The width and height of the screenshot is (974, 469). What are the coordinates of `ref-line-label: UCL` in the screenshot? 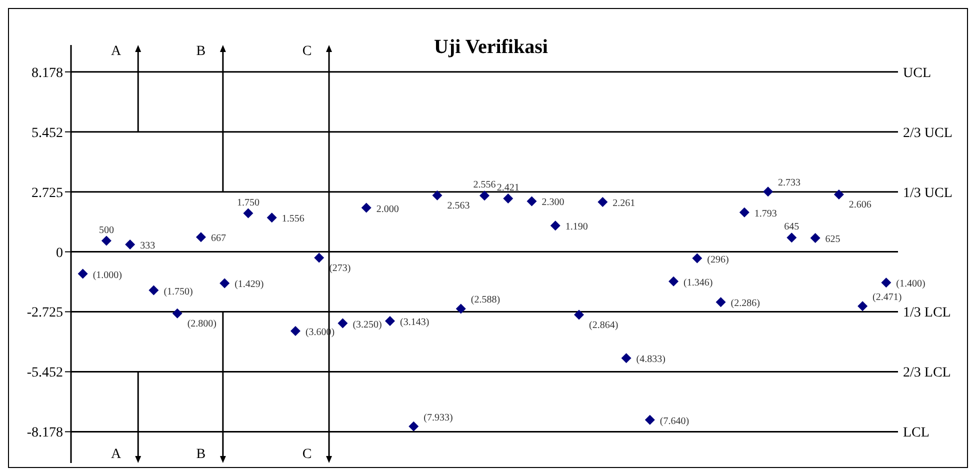 It's located at (917, 73).